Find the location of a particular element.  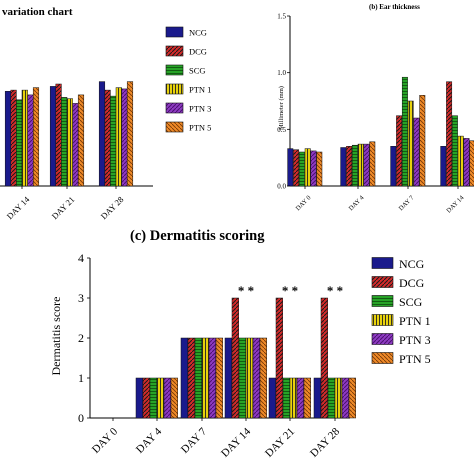

derm-legend-label-ptn-5: PTN 5 is located at coordinates (415, 359).